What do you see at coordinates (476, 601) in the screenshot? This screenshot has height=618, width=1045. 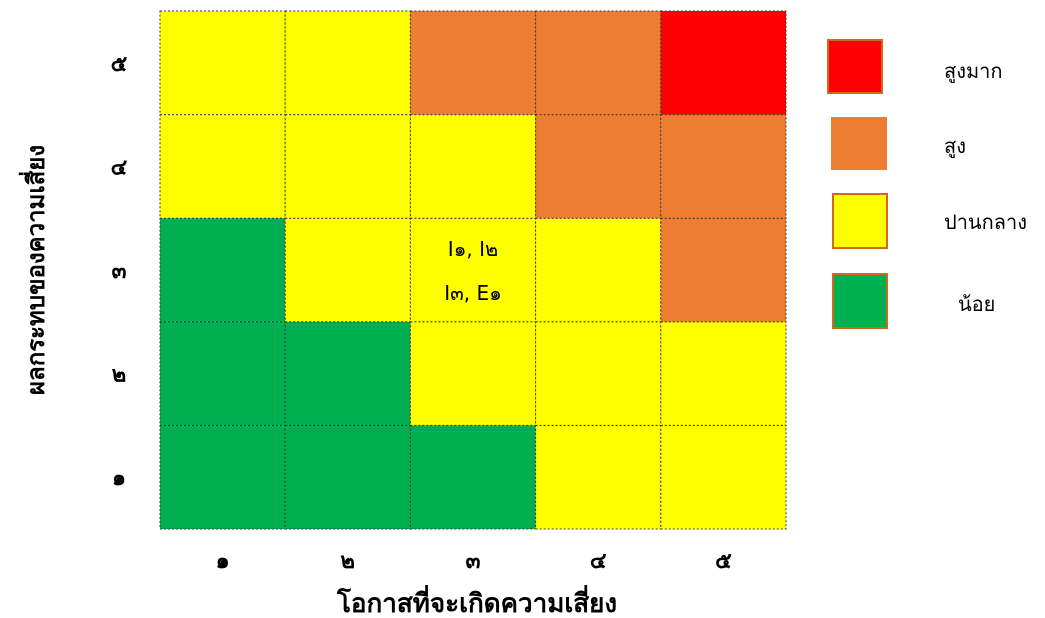 I see `x-axis-label: โอกาสที่จะเกิดความเสี่ยง` at bounding box center [476, 601].